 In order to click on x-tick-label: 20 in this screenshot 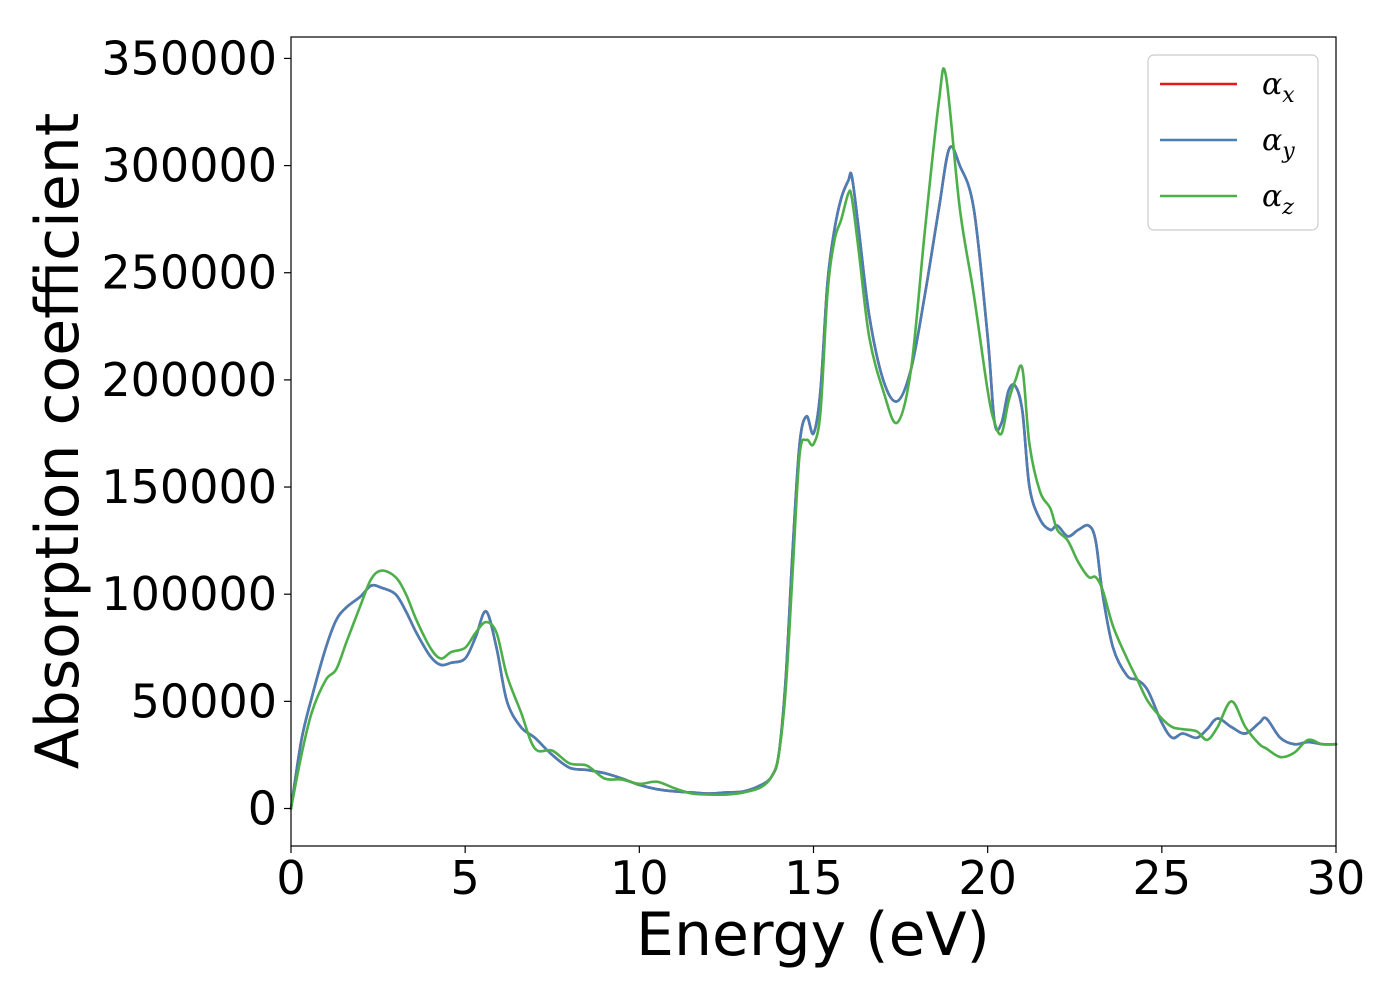, I will do `click(987, 878)`.